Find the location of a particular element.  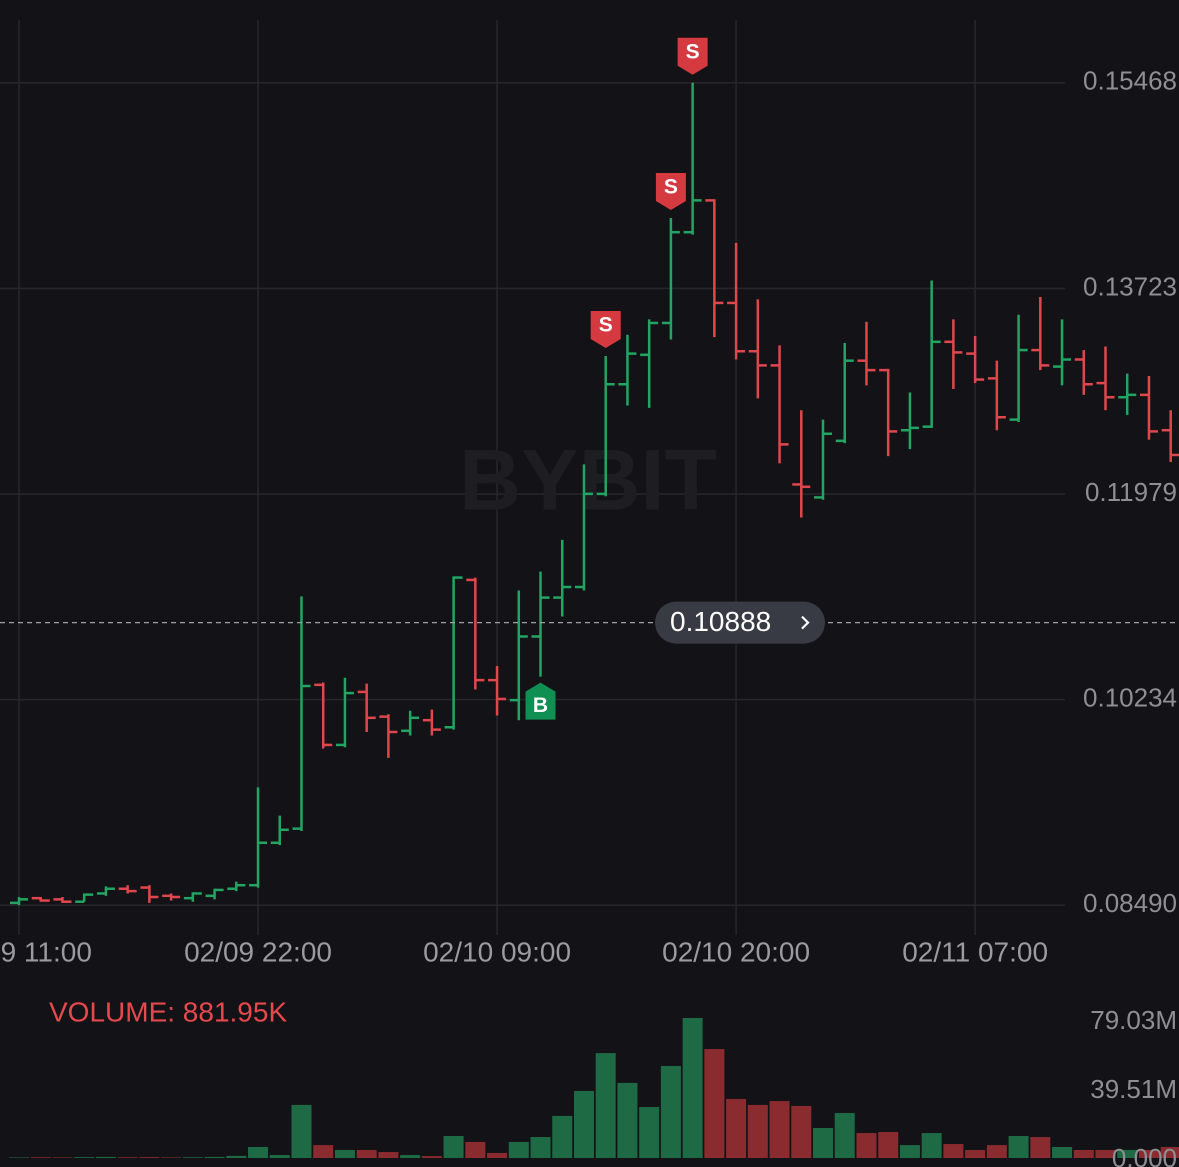

volume-tick-label: 0.000 is located at coordinates (1144, 1155).